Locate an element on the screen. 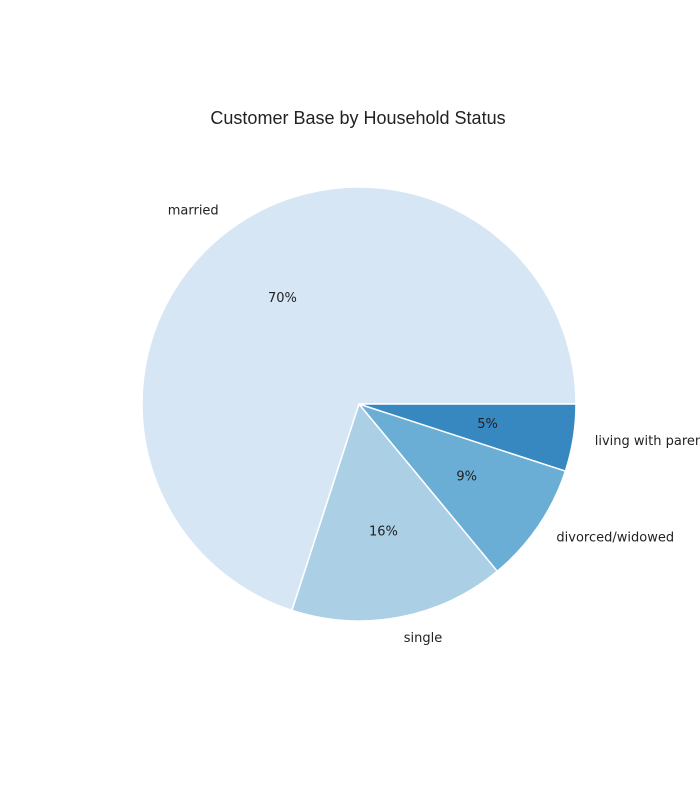 Image resolution: width=700 pixels, height=800 pixels. slice-label-married: married is located at coordinates (193, 210).